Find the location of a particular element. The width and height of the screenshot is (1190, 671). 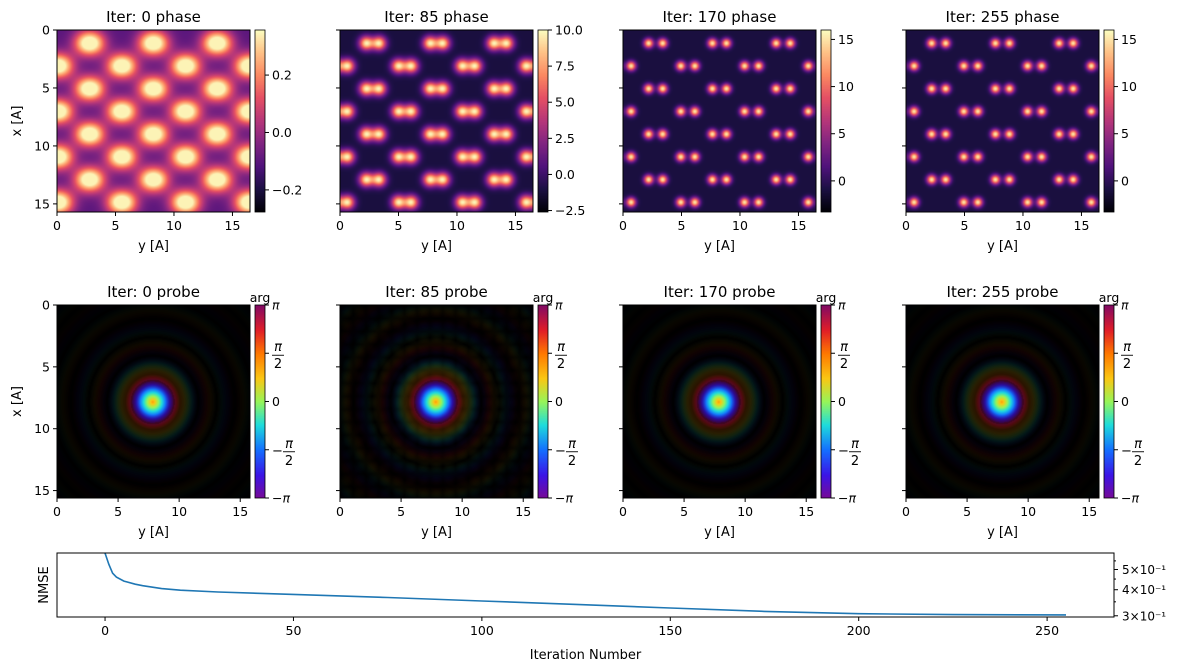

colorbar-tick-label: 15 is located at coordinates (846, 39).